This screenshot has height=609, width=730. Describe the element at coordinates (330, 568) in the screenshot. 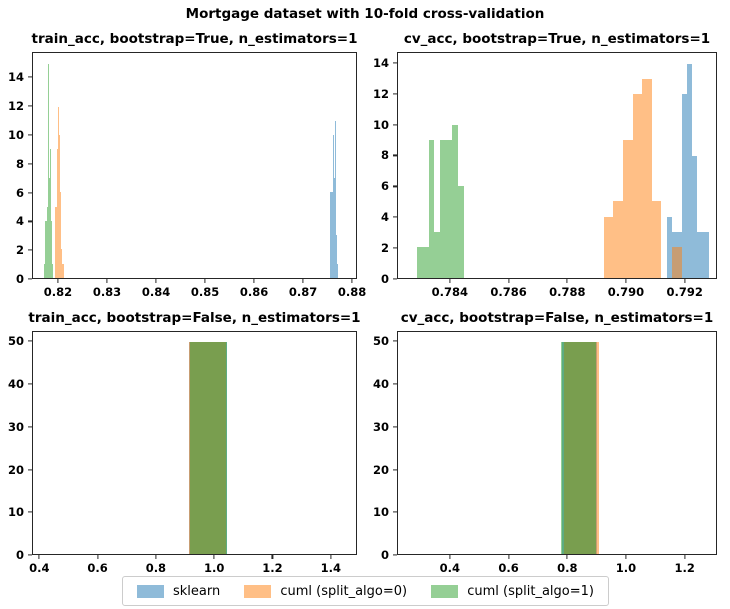

I see `x-tick-label: 1.4` at that location.